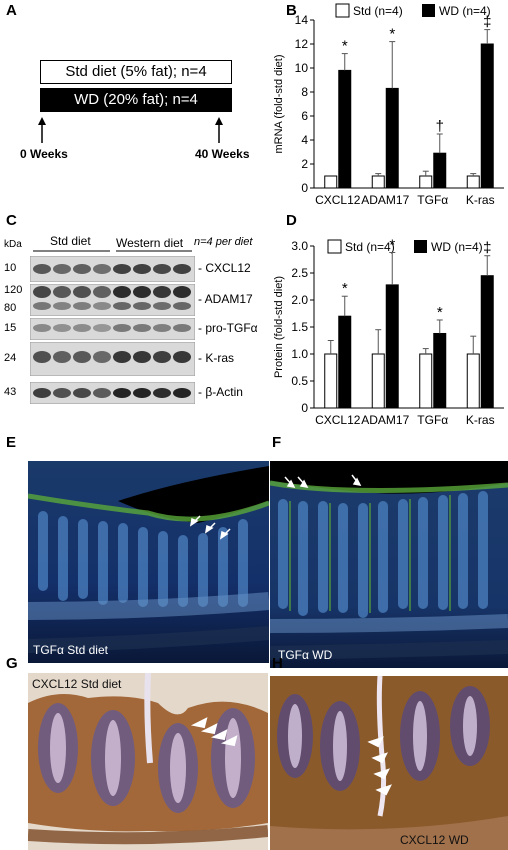 The height and width of the screenshot is (850, 508). What do you see at coordinates (77, 684) in the screenshot?
I see `cxcl12-std-label: CXCL12 Std diet` at bounding box center [77, 684].